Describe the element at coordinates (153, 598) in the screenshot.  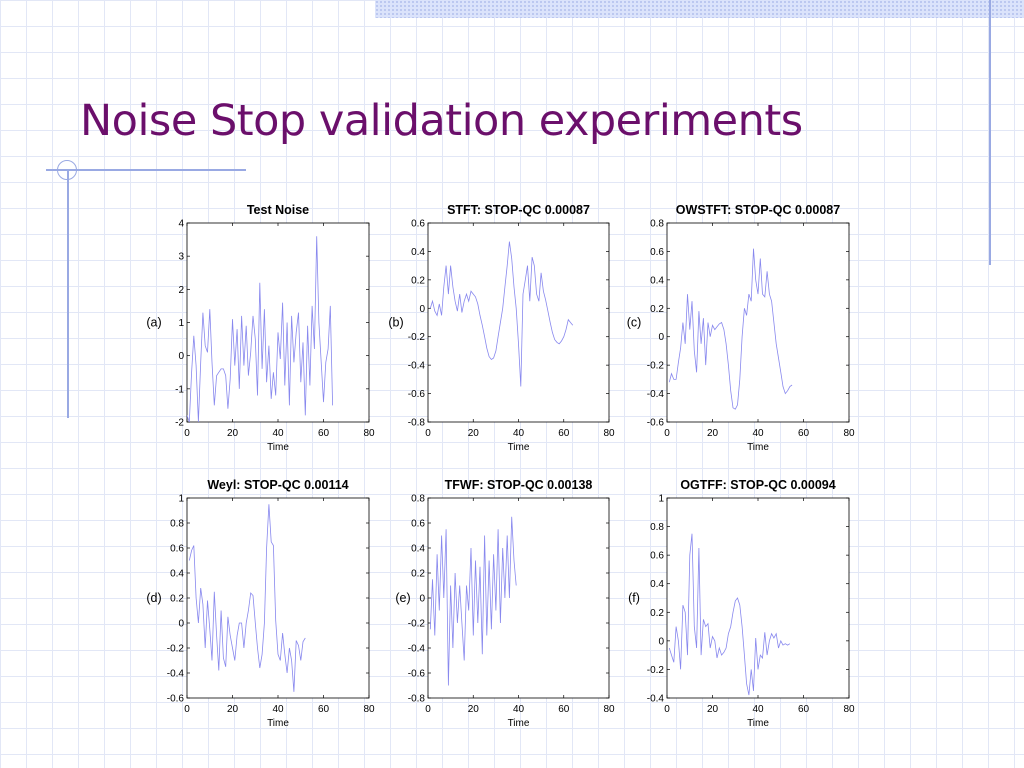
I see `panel-label: (d)` at that location.